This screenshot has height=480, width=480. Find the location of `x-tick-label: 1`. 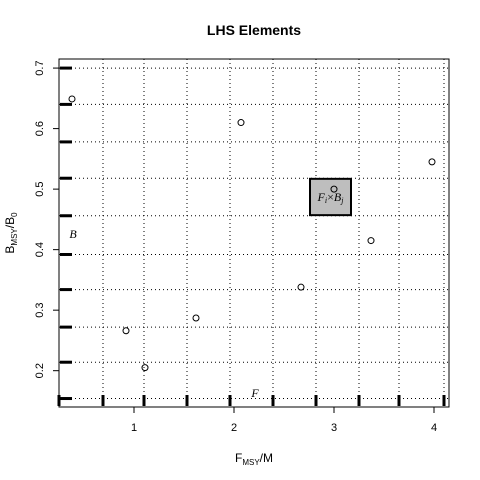

x-tick-label: 1 is located at coordinates (134, 428).